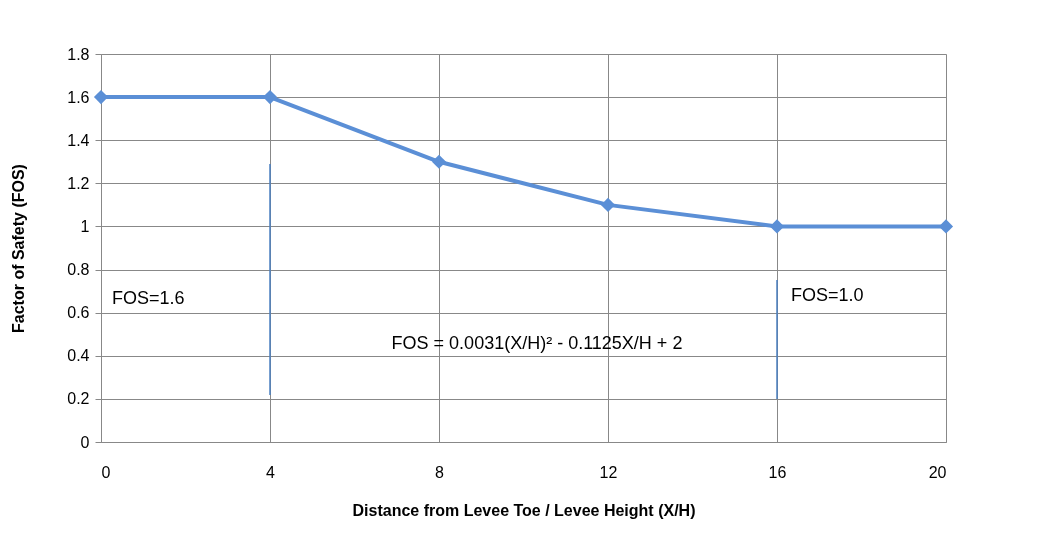 The height and width of the screenshot is (546, 1050). What do you see at coordinates (440, 472) in the screenshot?
I see `x-tick-label: 8` at bounding box center [440, 472].